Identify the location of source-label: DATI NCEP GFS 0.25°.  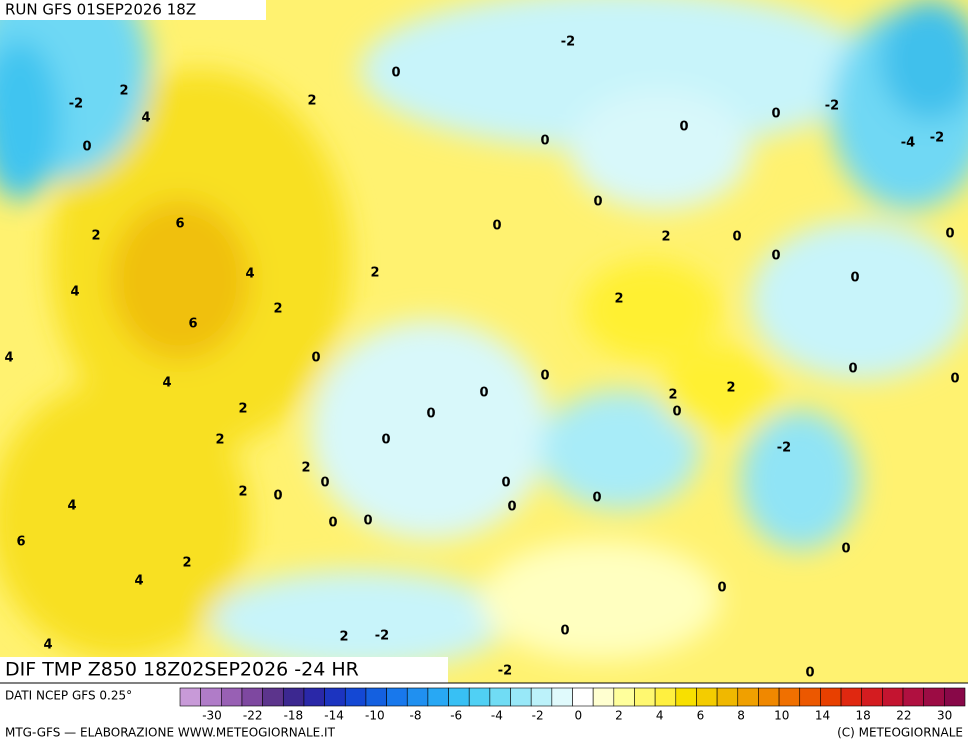
(68, 696).